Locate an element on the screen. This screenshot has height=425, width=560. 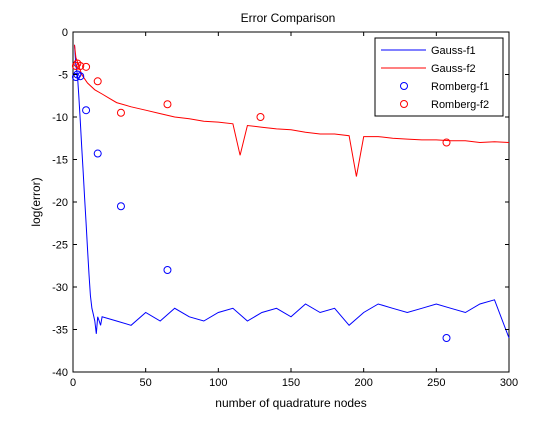
y-tick-label: -35 is located at coordinates (60, 331).